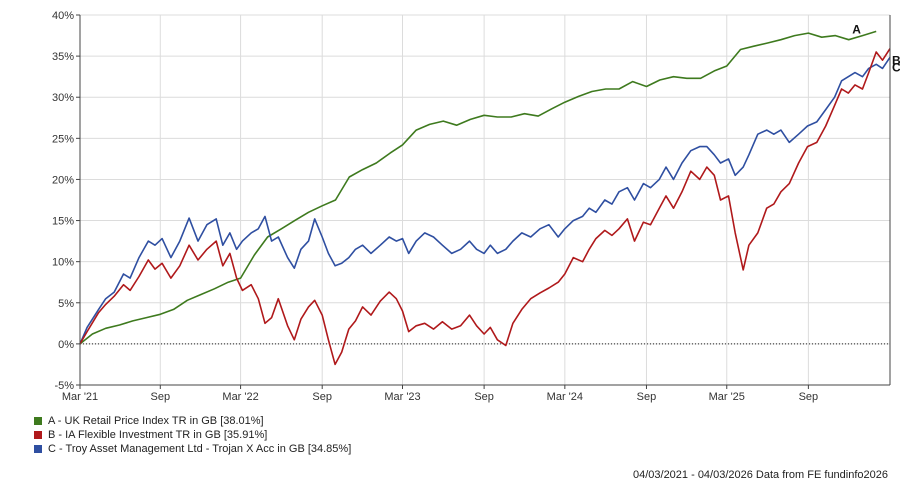 Image resolution: width=900 pixels, height=484 pixels. I want to click on legend-swatch-c, so click(38, 449).